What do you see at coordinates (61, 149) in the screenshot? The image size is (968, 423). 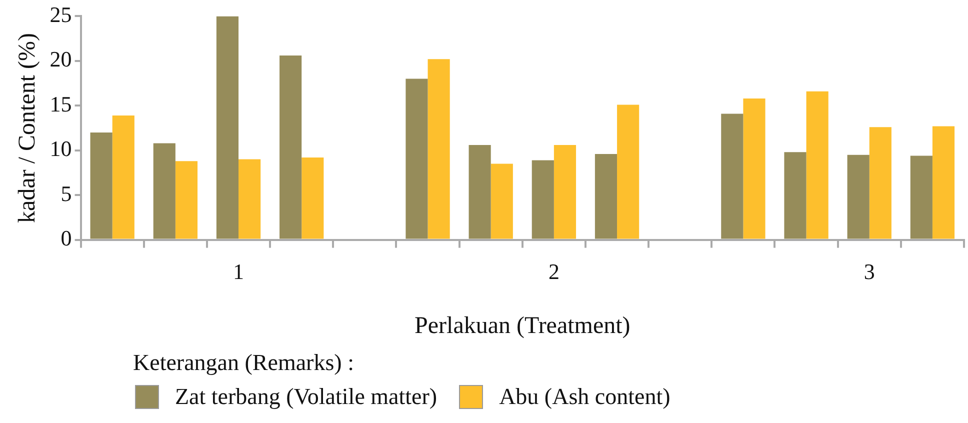 I see `y-tick-label: 10` at bounding box center [61, 149].